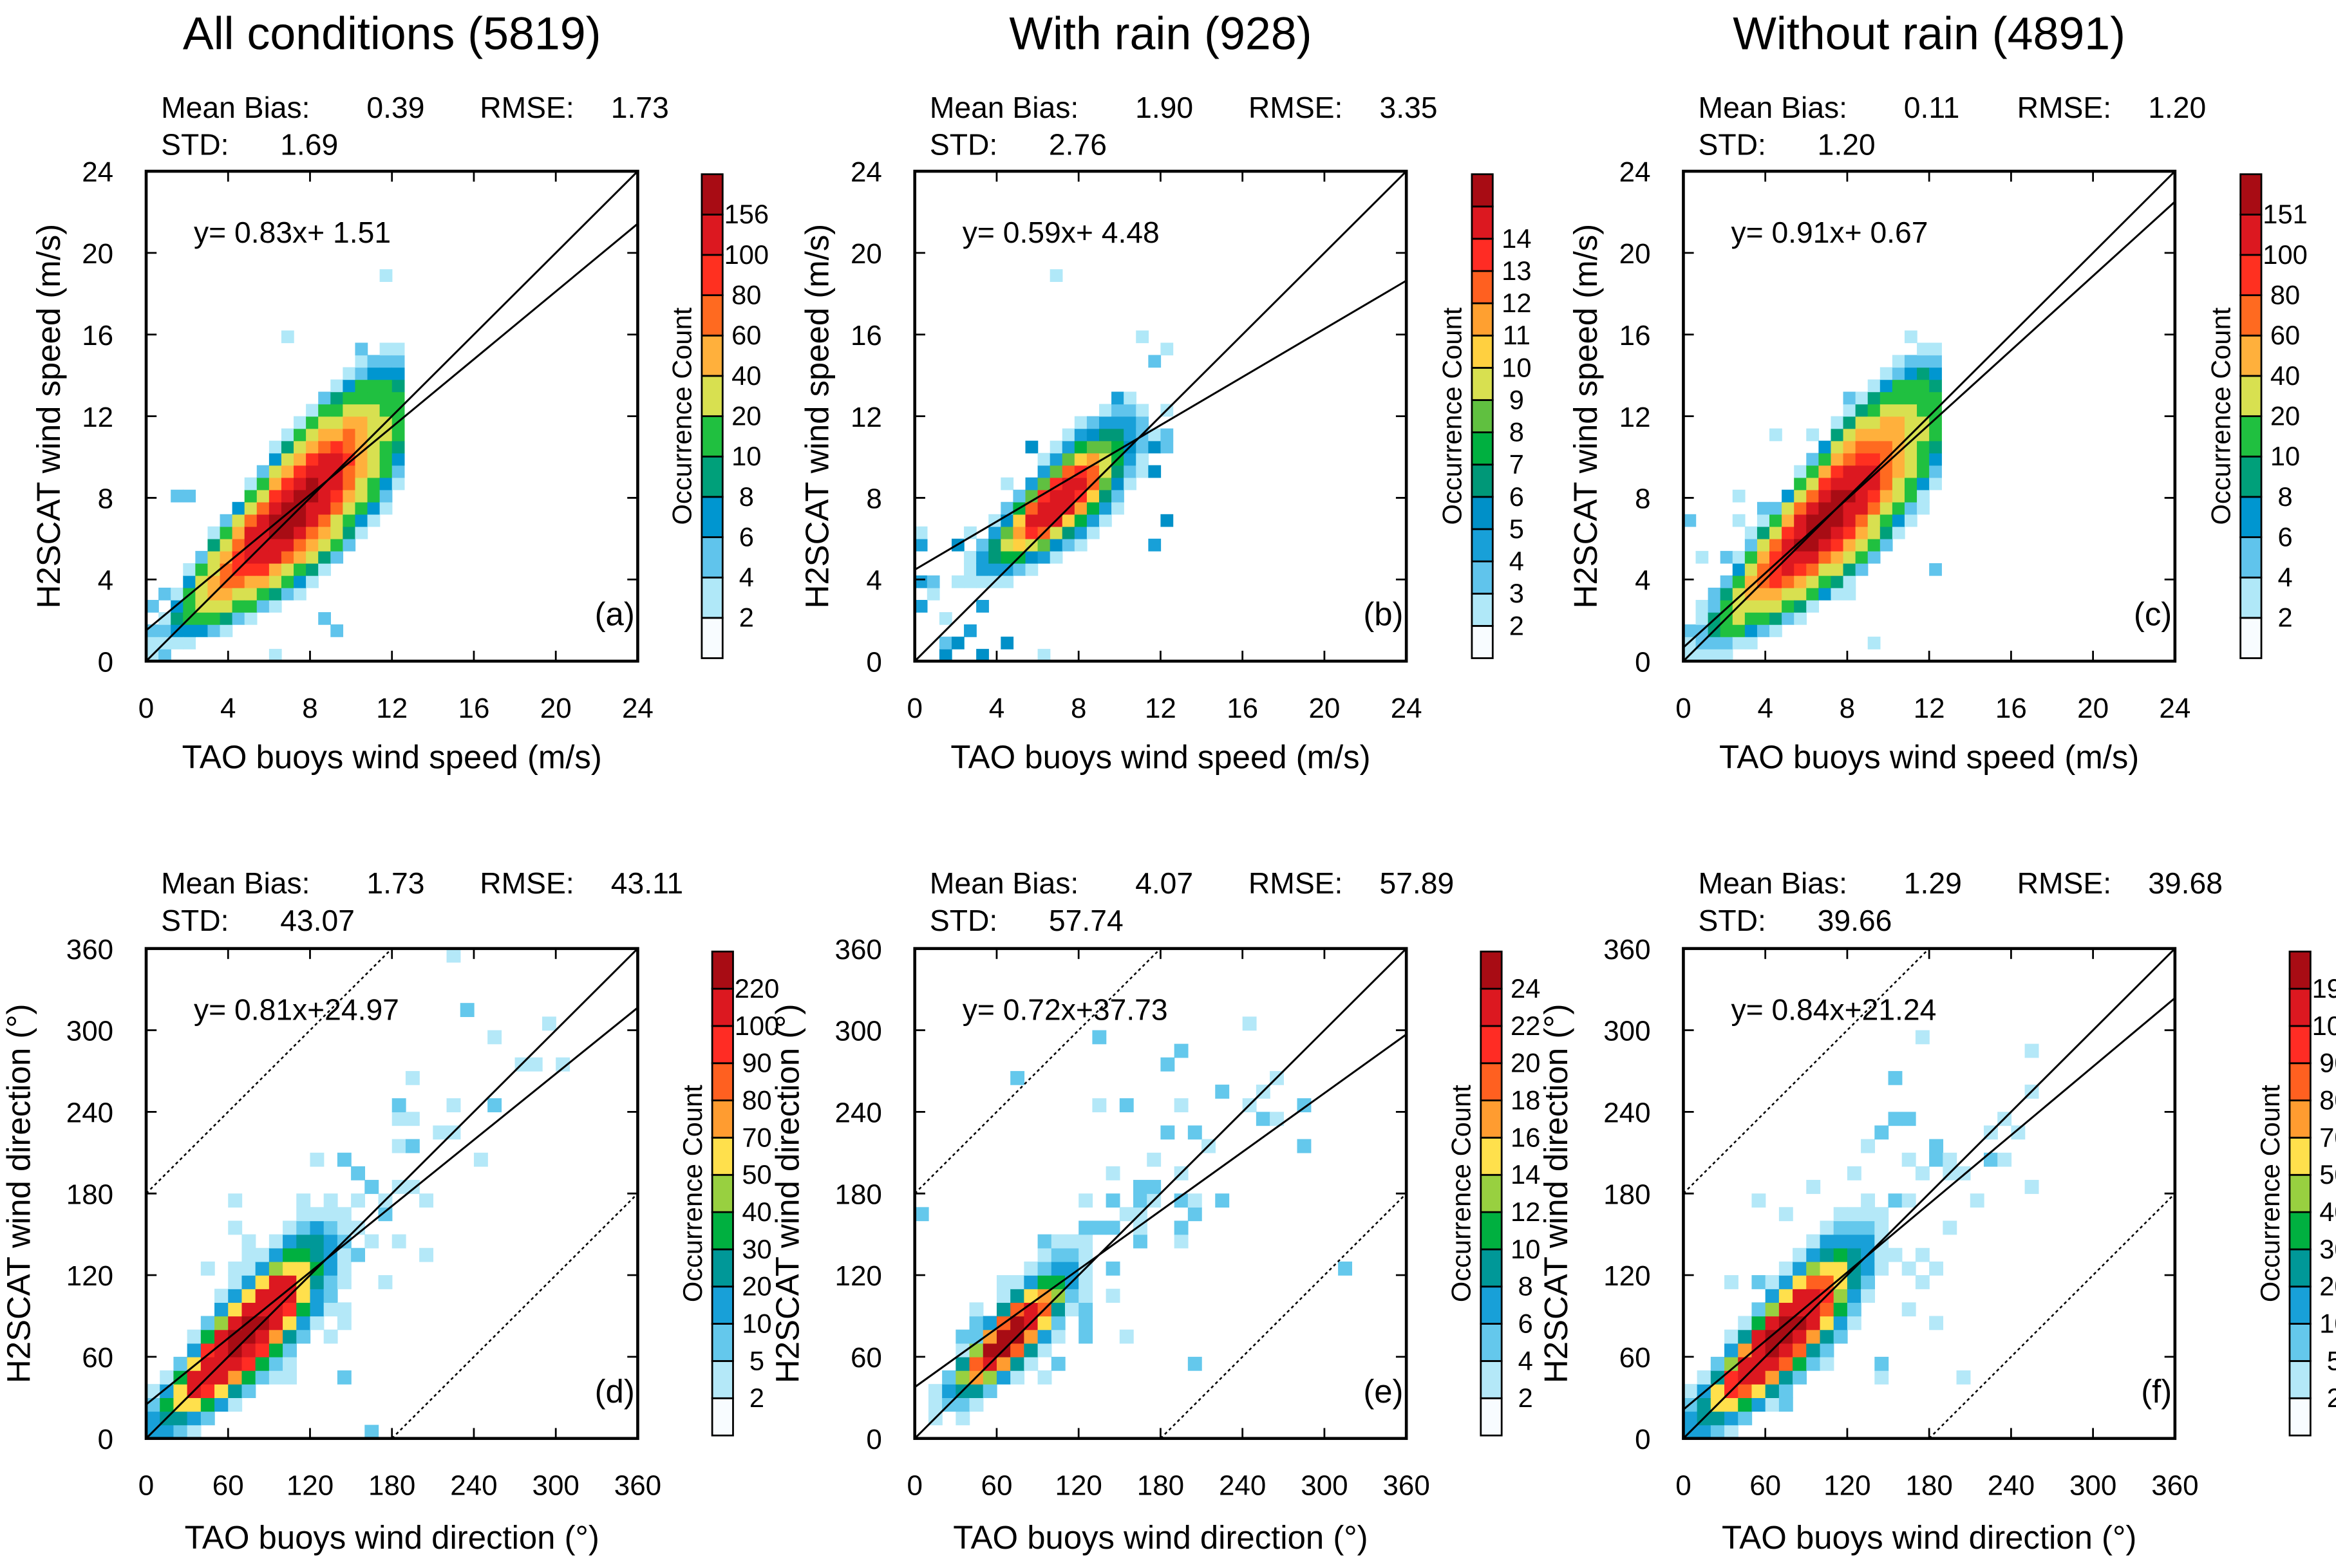 This screenshot has width=2336, height=1568. What do you see at coordinates (756, 1360) in the screenshot?
I see `colorbar-tick-label: 5` at bounding box center [756, 1360].